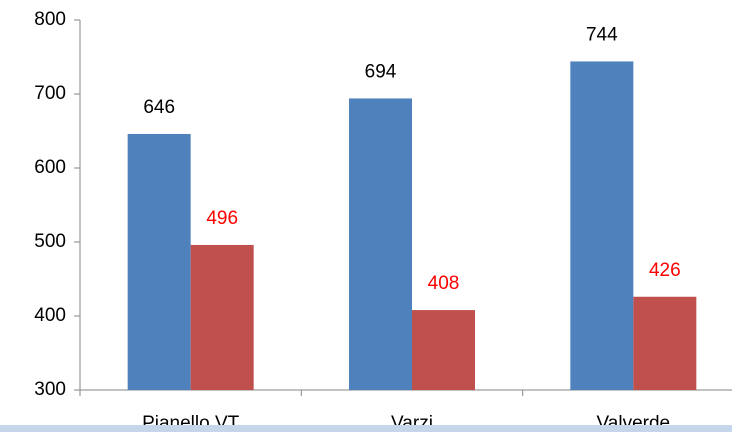 The height and width of the screenshot is (432, 732). I want to click on y-tick-label: 700, so click(50, 93).